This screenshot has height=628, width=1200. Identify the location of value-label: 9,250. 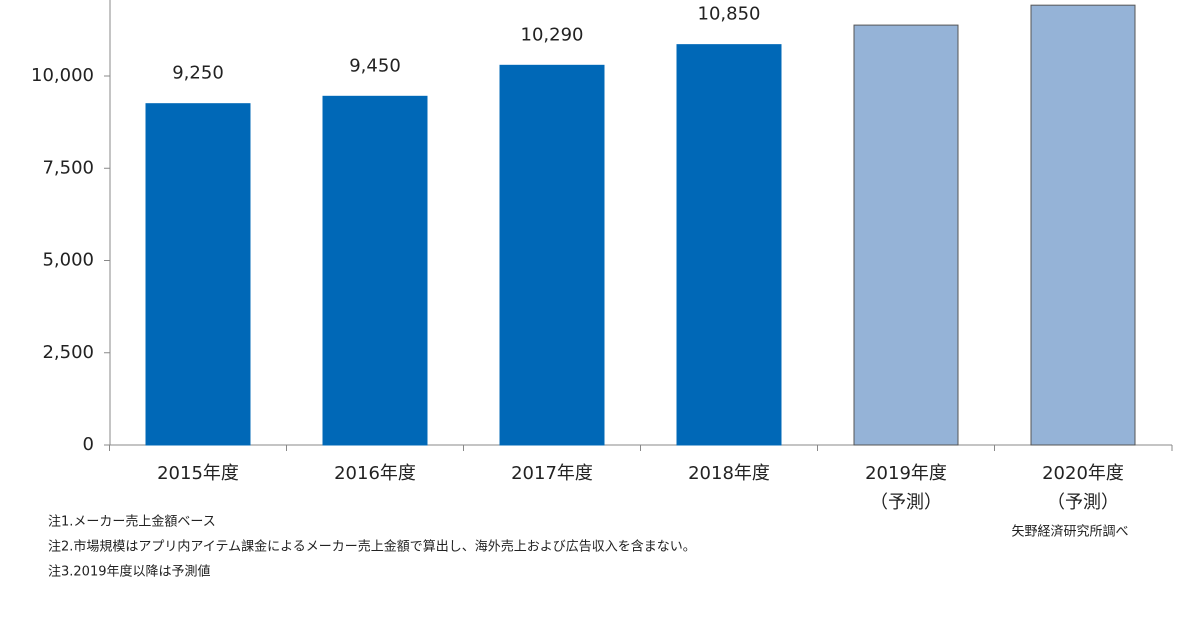
(198, 73).